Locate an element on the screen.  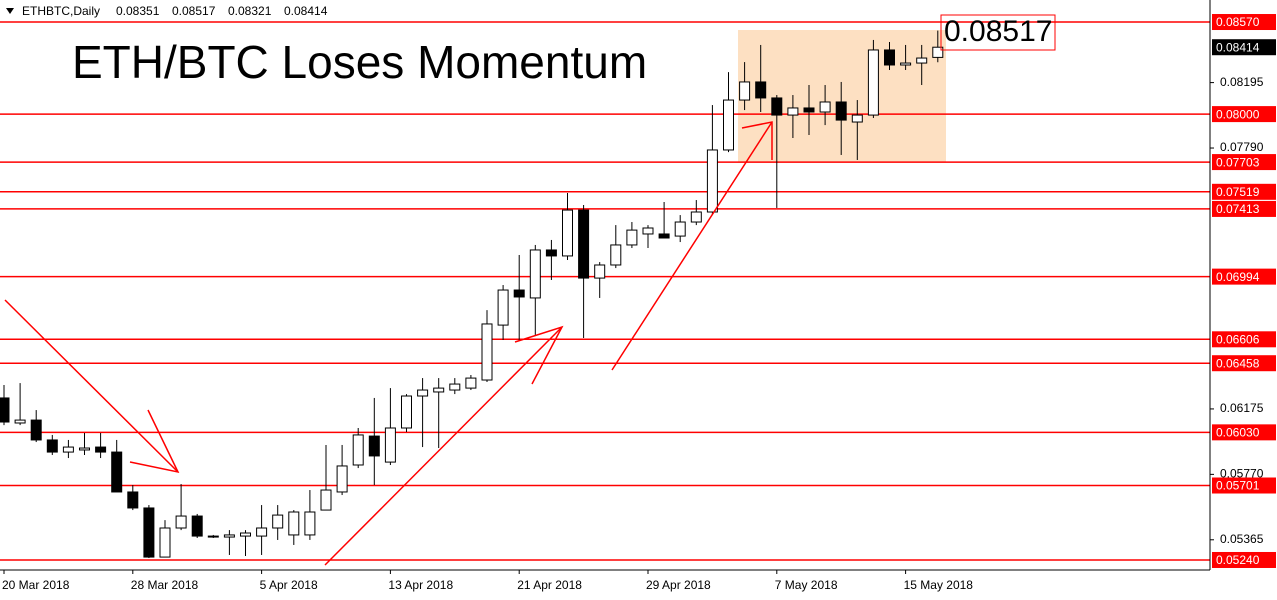
menu-triangle is located at coordinates (10, 11).